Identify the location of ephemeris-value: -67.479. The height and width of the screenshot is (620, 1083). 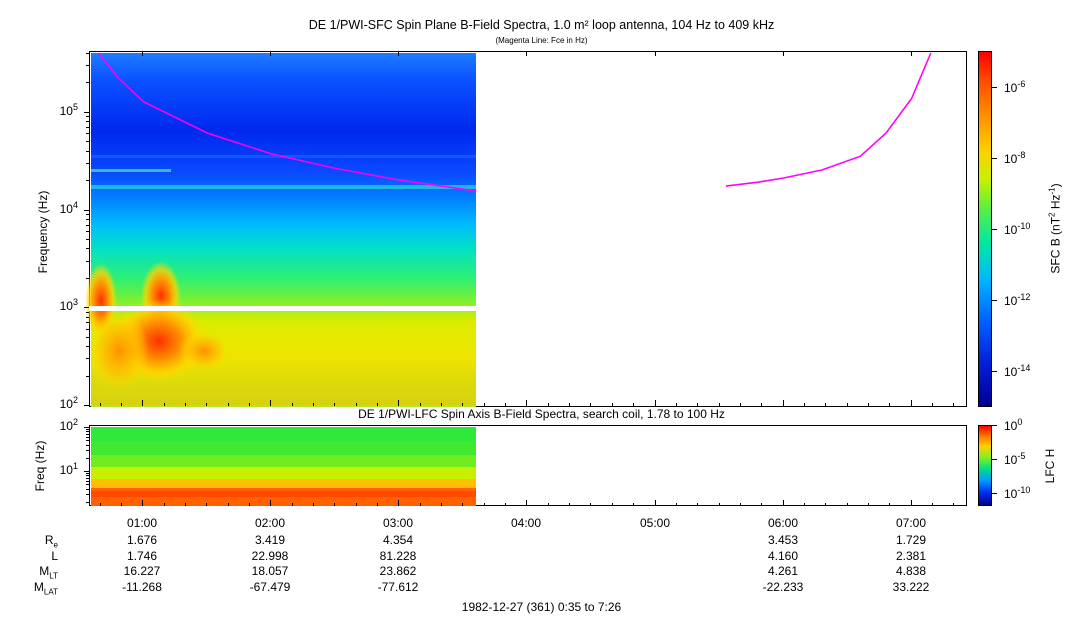
(270, 587).